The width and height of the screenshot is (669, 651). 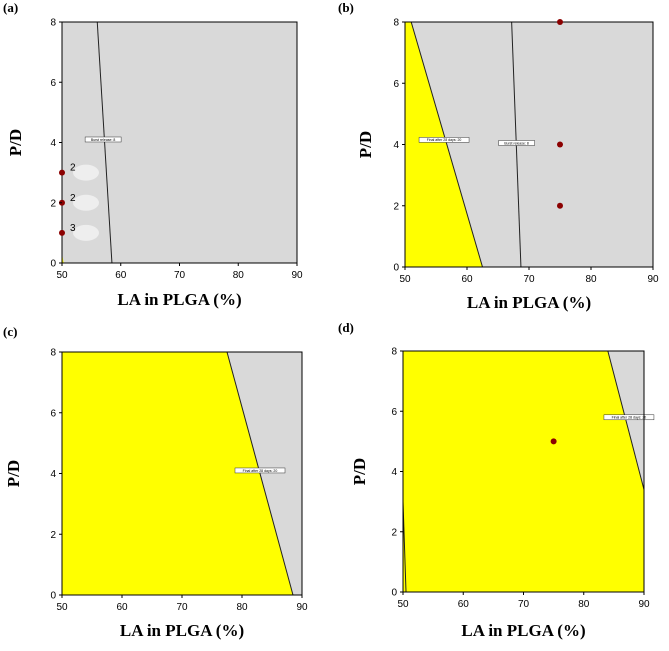 What do you see at coordinates (10, 331) in the screenshot?
I see `panel-label: (c)` at bounding box center [10, 331].